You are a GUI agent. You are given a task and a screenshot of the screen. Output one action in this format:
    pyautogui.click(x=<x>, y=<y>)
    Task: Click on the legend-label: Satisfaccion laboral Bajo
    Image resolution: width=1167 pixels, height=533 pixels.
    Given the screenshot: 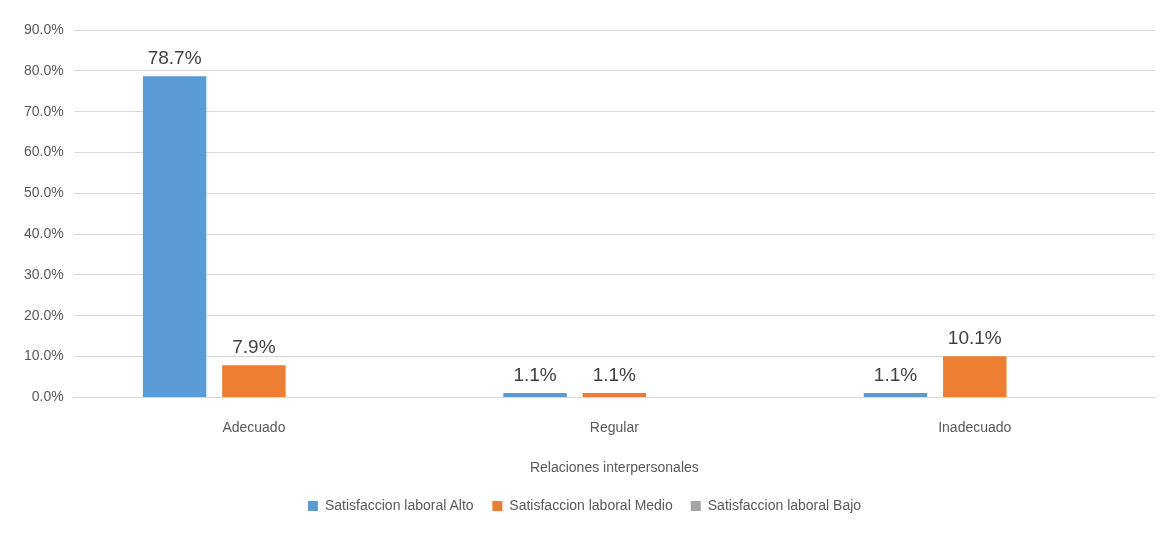 What is the action you would take?
    pyautogui.click(x=784, y=504)
    